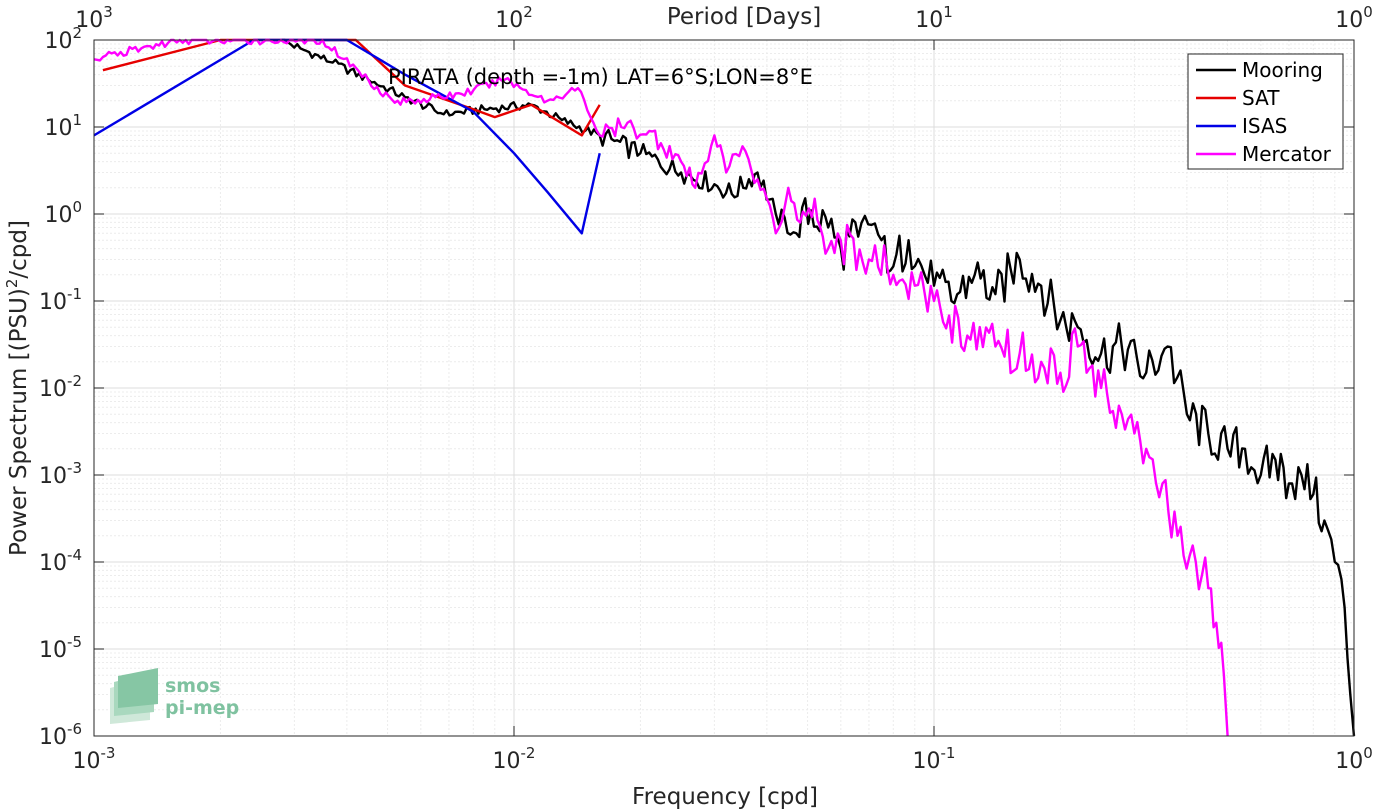 The height and width of the screenshot is (809, 1377). What do you see at coordinates (934, 759) in the screenshot?
I see `x-tick-label: 10⁻¹` at bounding box center [934, 759].